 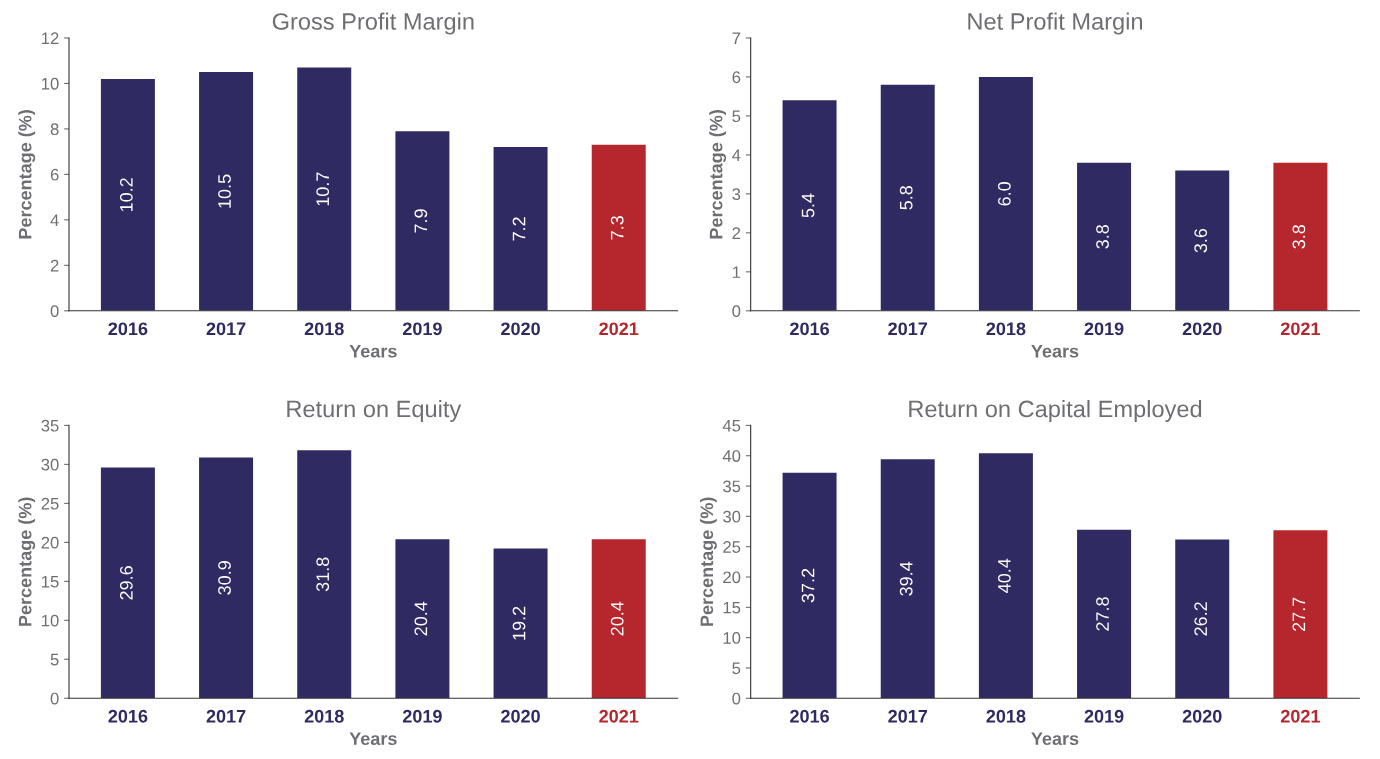 What do you see at coordinates (373, 23) in the screenshot?
I see `chart-title: Gross Profit Margin` at bounding box center [373, 23].